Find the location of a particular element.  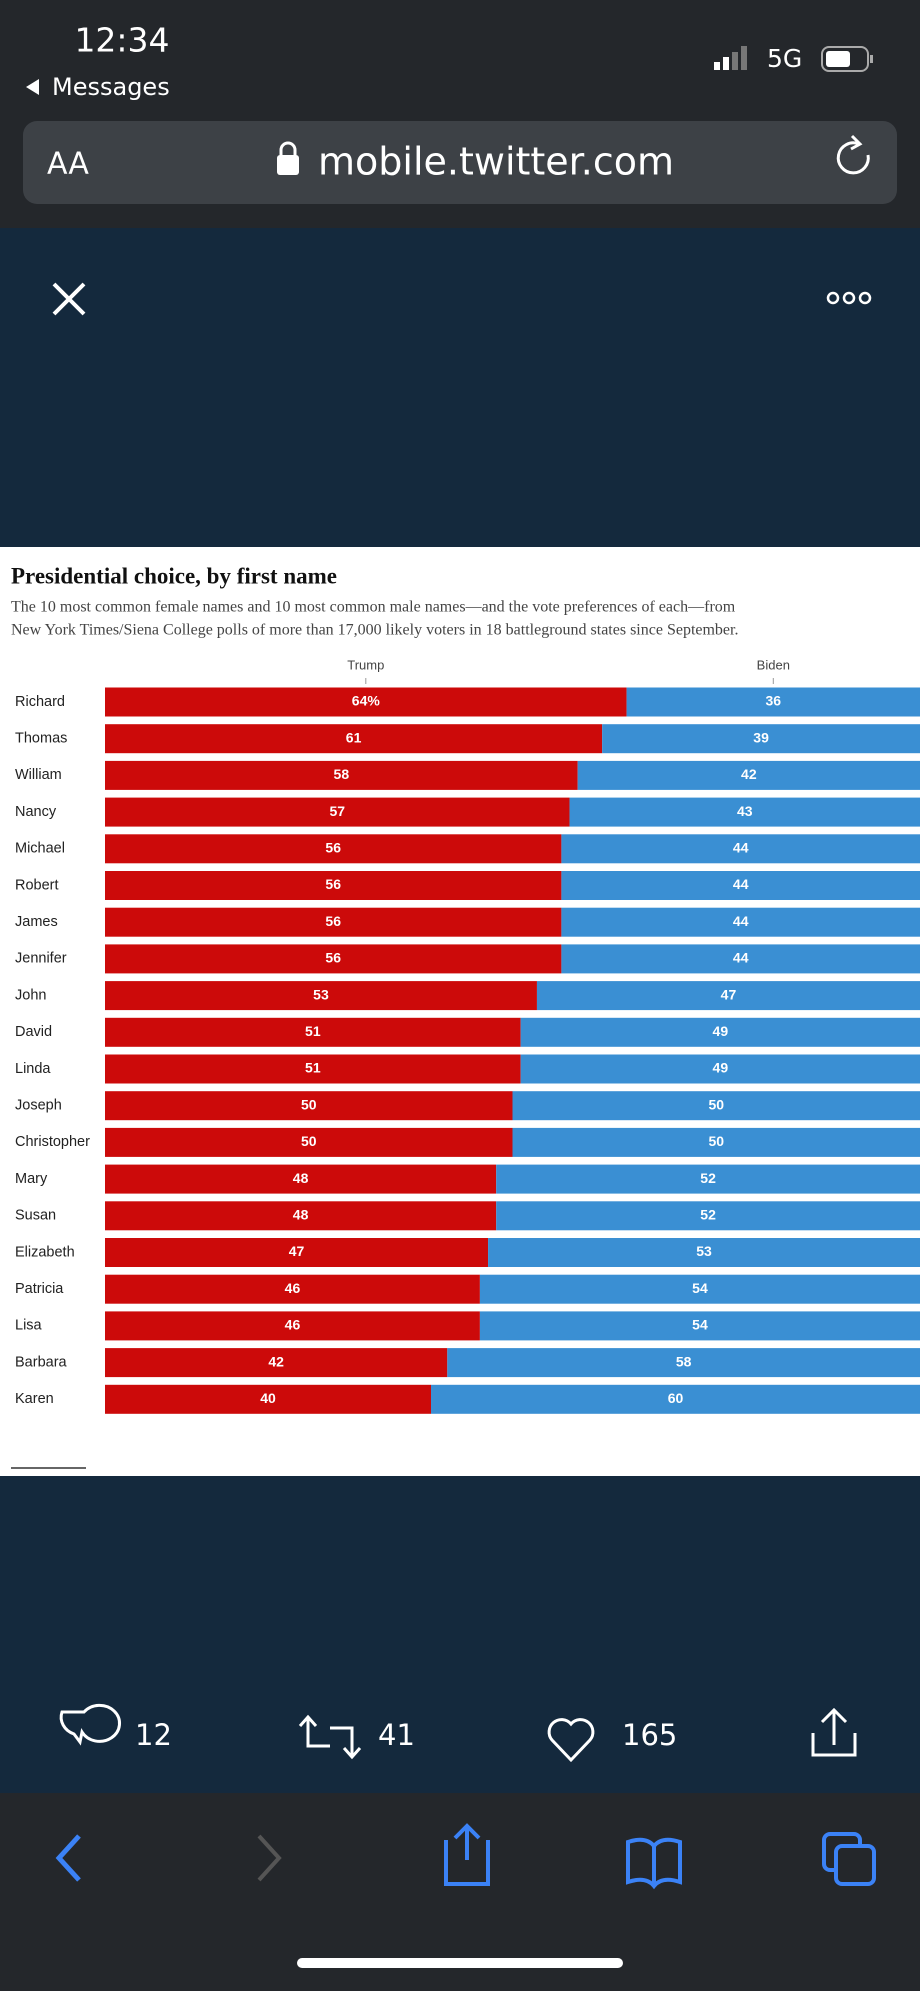

back-button is located at coordinates (68, 1858).